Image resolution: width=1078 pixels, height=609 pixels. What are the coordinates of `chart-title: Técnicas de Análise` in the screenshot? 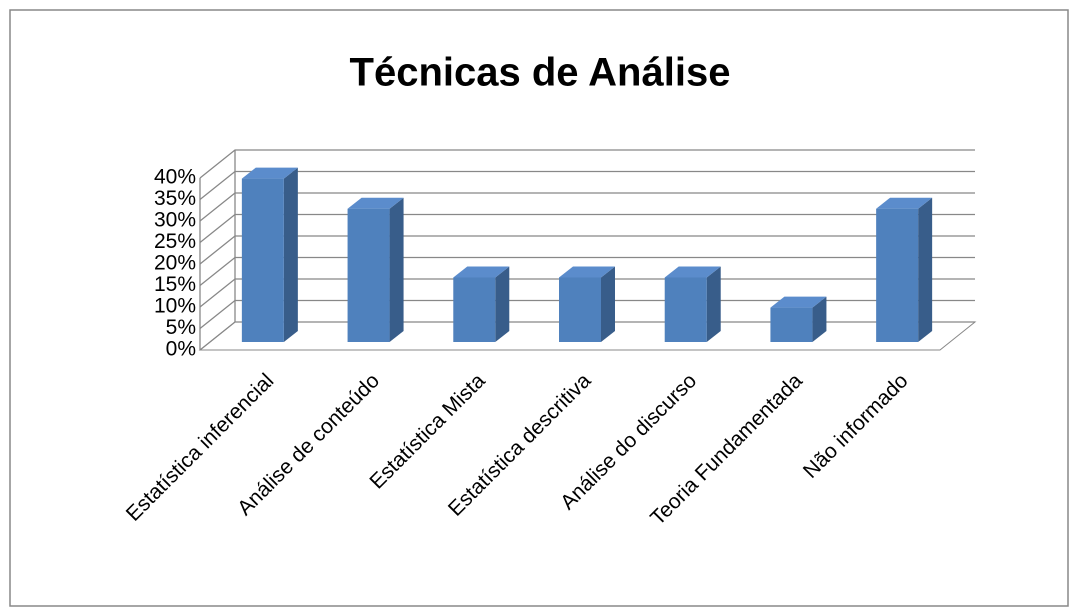 It's located at (540, 73).